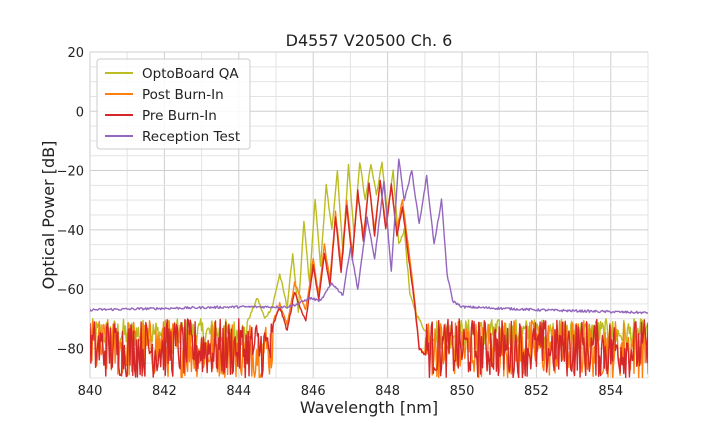 Image resolution: width=720 pixels, height=432 pixels. What do you see at coordinates (387, 391) in the screenshot?
I see `x-tick-label: 848` at bounding box center [387, 391].